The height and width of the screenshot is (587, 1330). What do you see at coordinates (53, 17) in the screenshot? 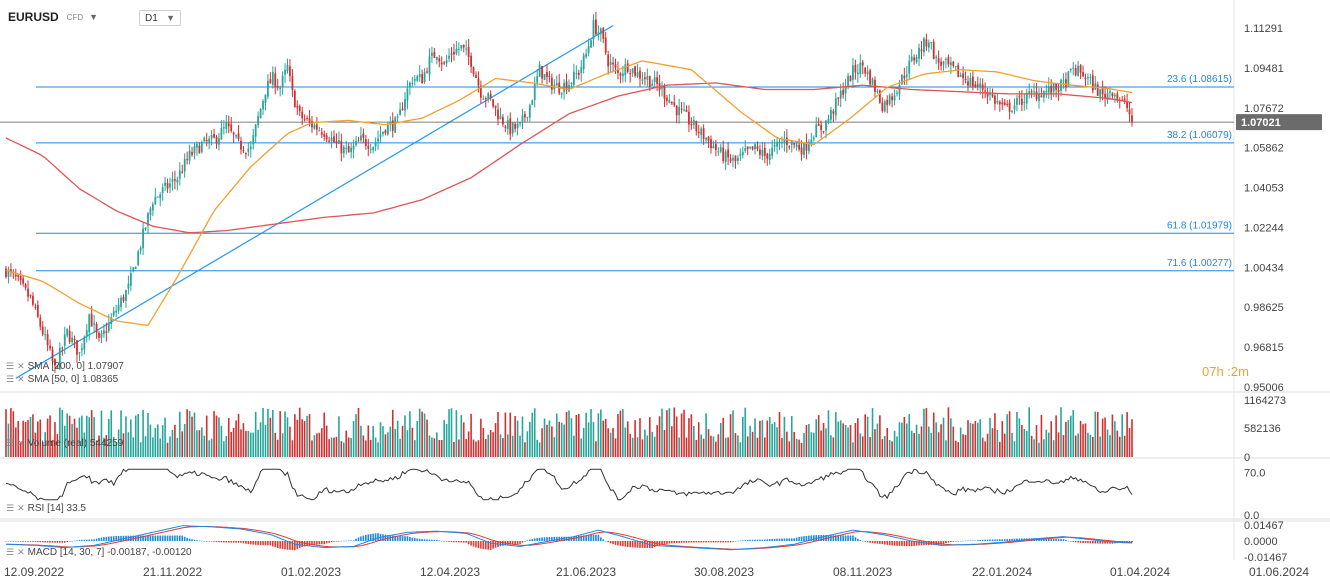
I see `symbol-selector: EURUSD CFD ▼` at bounding box center [53, 17].